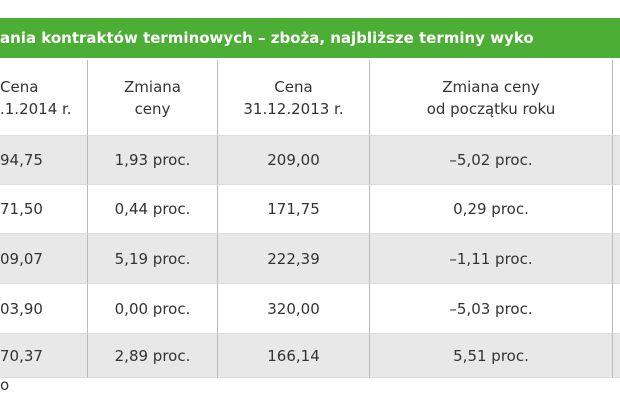  I want to click on cell-text: Zmiana ceny, so click(491, 86).